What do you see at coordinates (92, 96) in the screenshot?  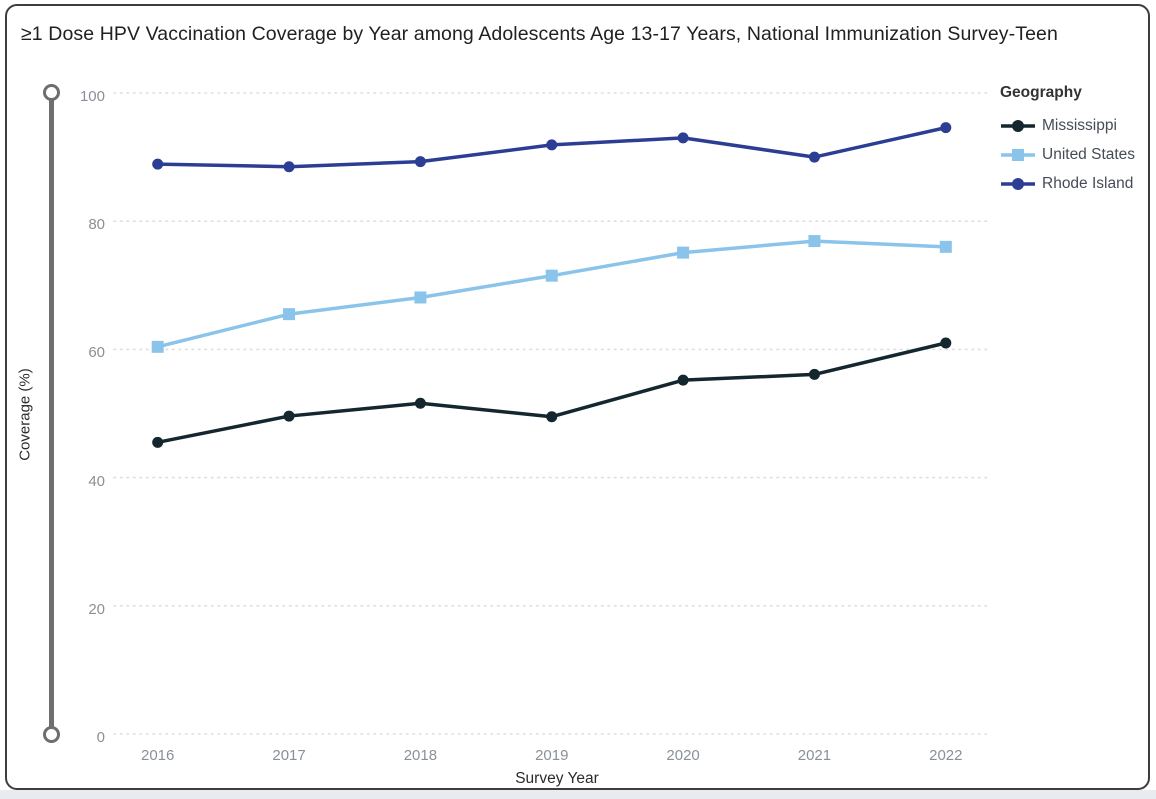 I see `y-tick-label: 100` at bounding box center [92, 96].